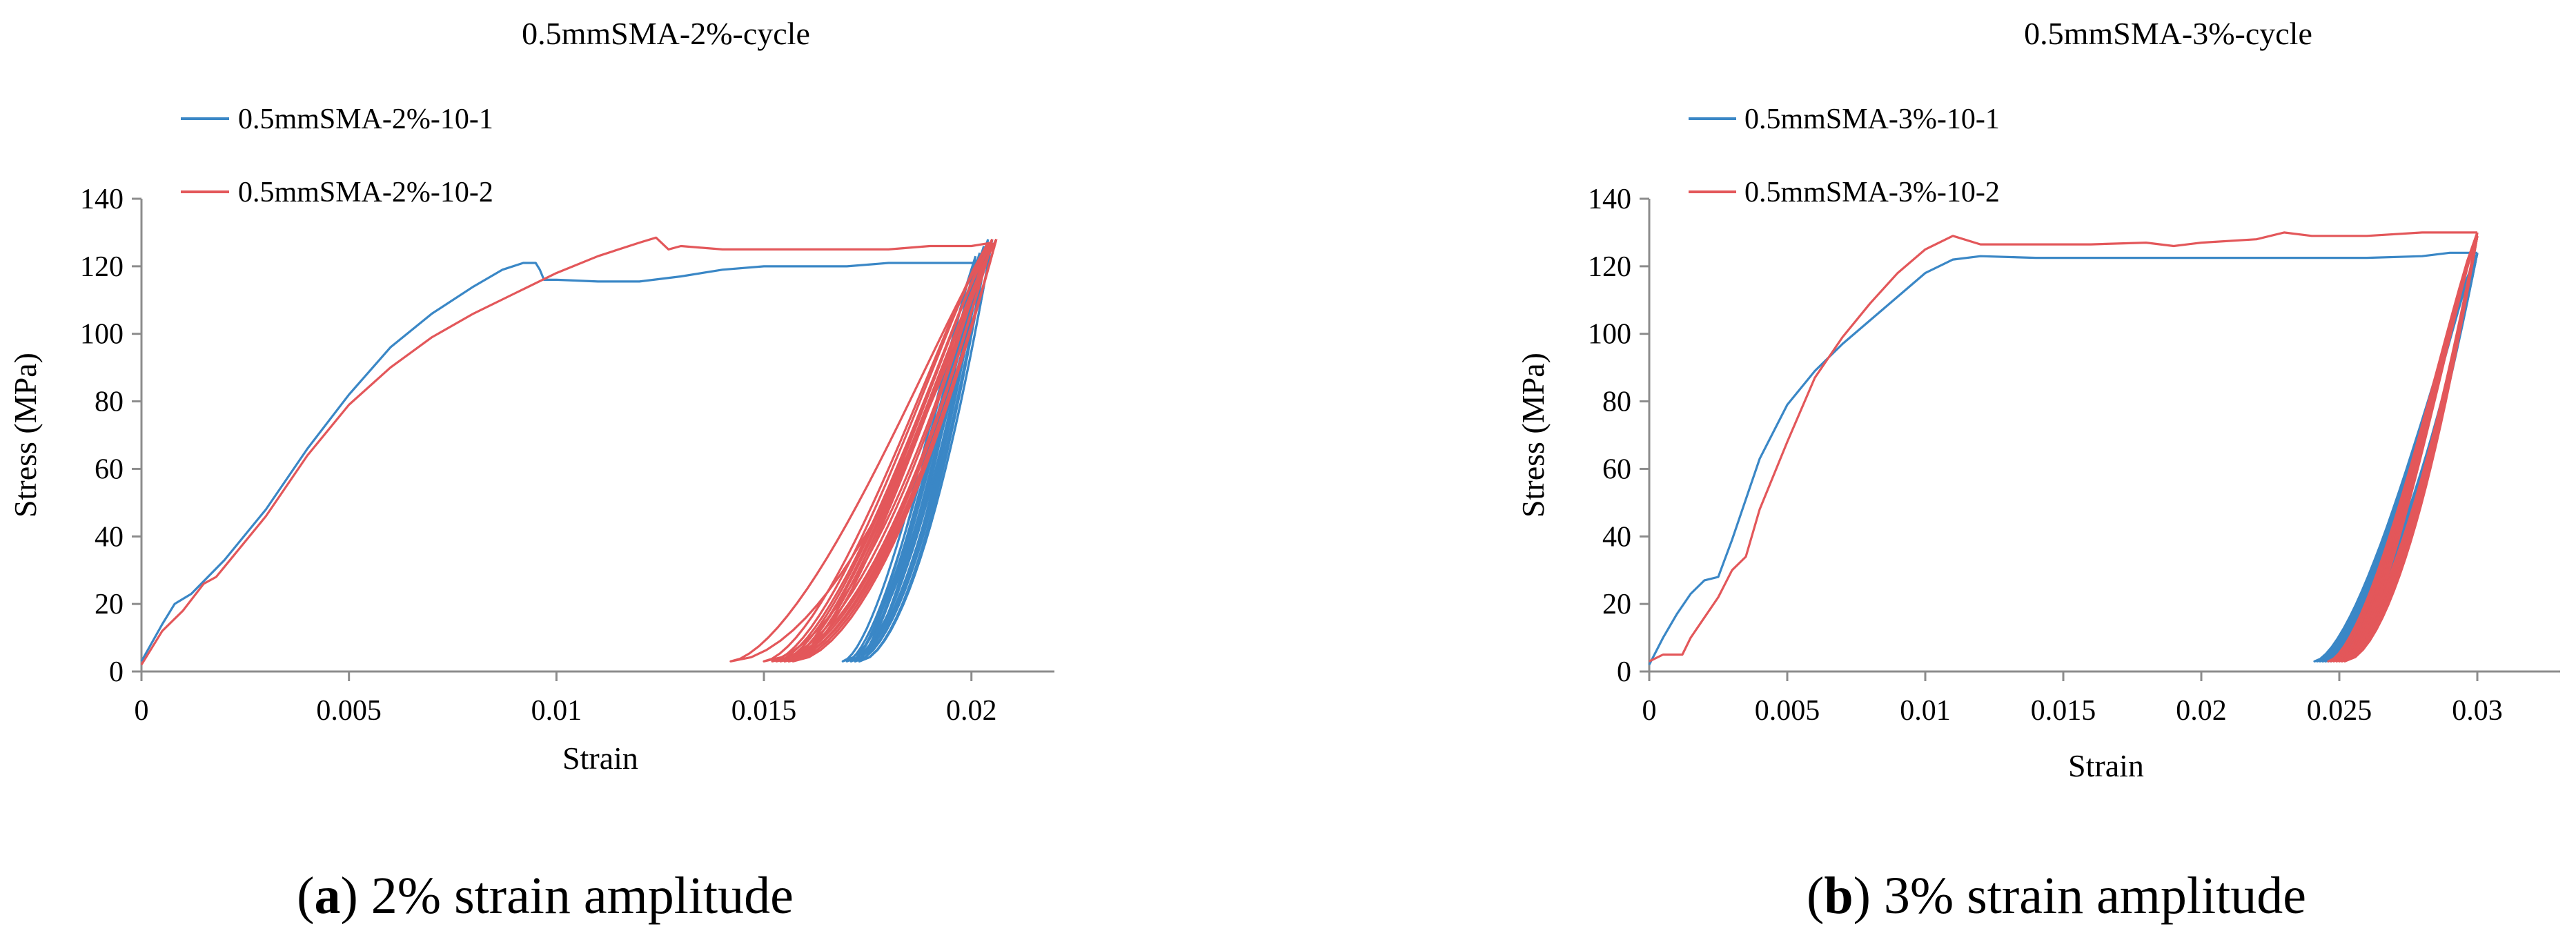 The width and height of the screenshot is (2576, 951). Describe the element at coordinates (1838, 896) in the screenshot. I see `caption-b-letter: b` at that location.